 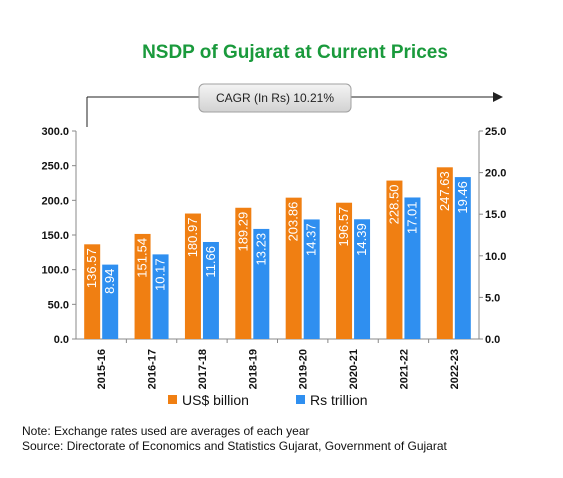 What do you see at coordinates (109, 281) in the screenshot?
I see `data-label-rs: 8.94` at bounding box center [109, 281].